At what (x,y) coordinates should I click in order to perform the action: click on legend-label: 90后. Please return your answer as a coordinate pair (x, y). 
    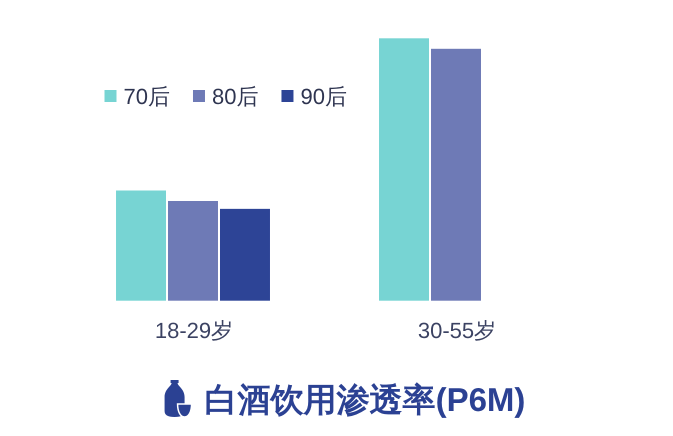
    Looking at the image, I should click on (323, 96).